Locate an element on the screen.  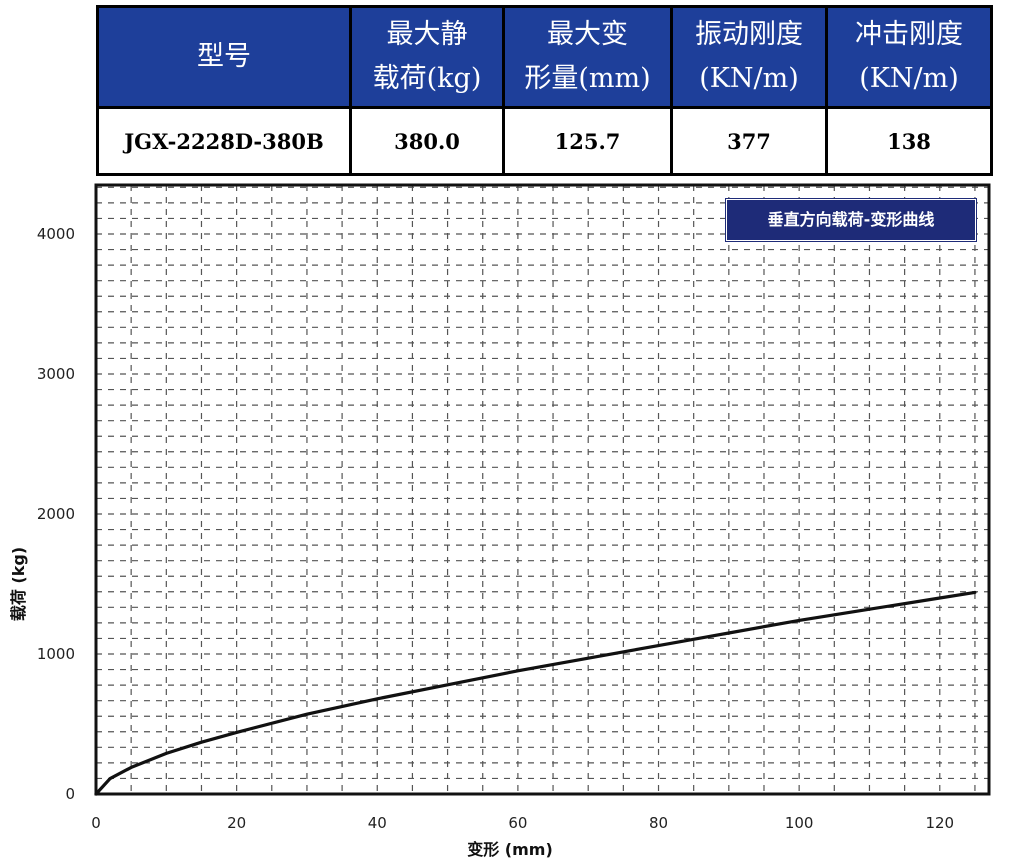
y-tick-label: 2000 is located at coordinates (56, 514).